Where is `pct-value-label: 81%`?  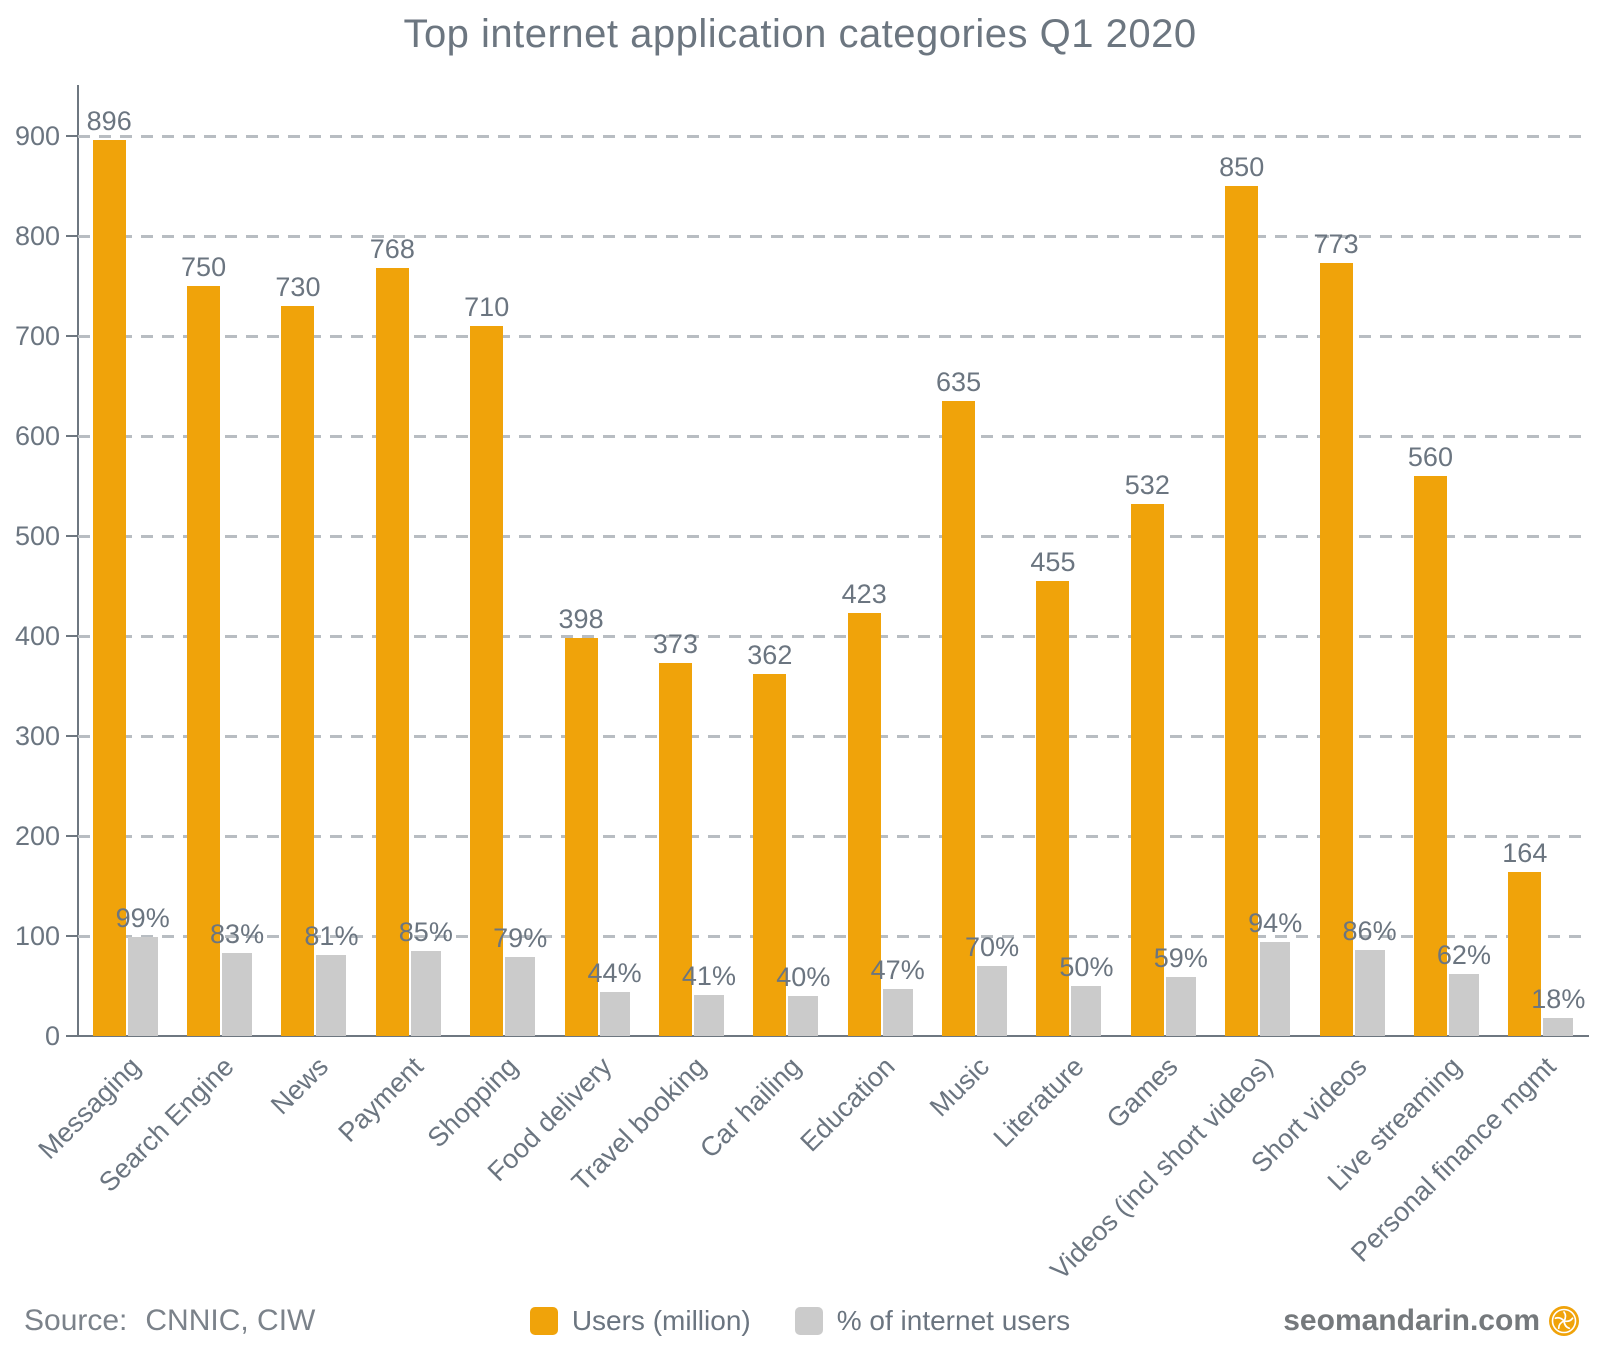
pct-value-label: 81% is located at coordinates (331, 936).